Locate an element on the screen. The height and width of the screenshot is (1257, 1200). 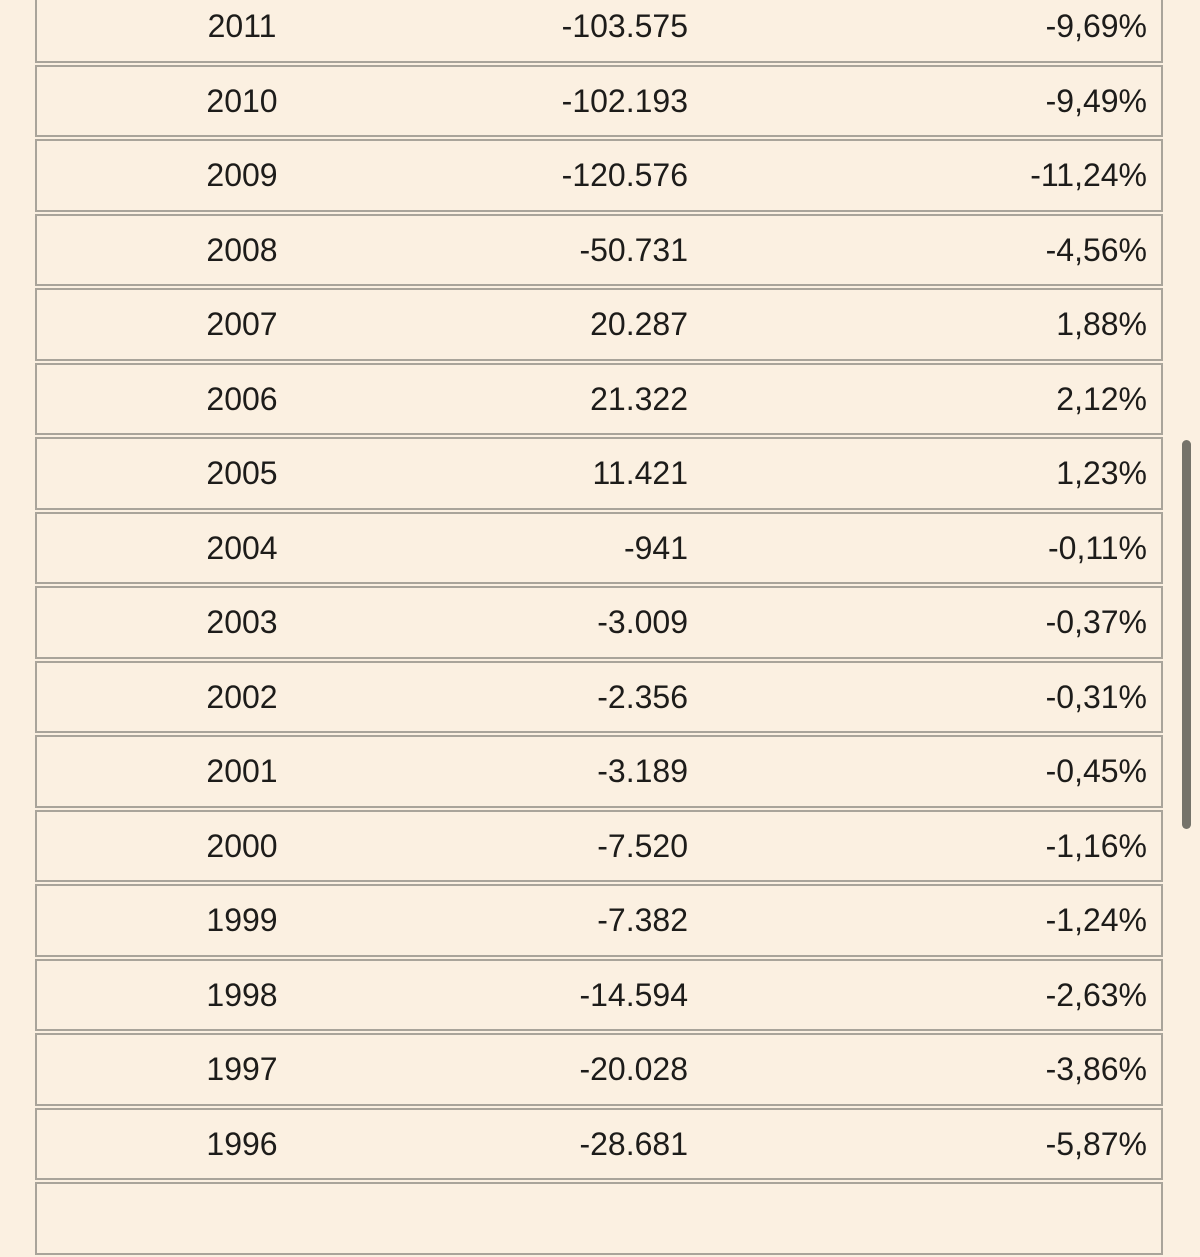
table-row: 2002 -2.356 -0,31% is located at coordinates (599, 696).